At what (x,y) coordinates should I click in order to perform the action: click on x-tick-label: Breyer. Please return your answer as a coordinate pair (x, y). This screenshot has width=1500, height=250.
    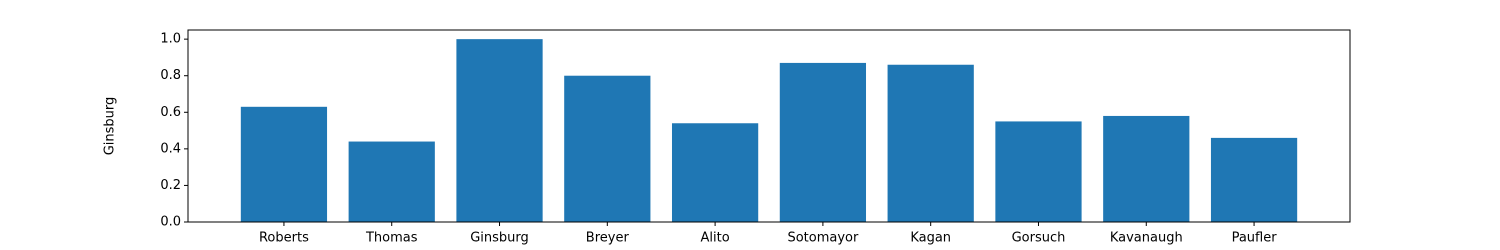
    Looking at the image, I should click on (608, 238).